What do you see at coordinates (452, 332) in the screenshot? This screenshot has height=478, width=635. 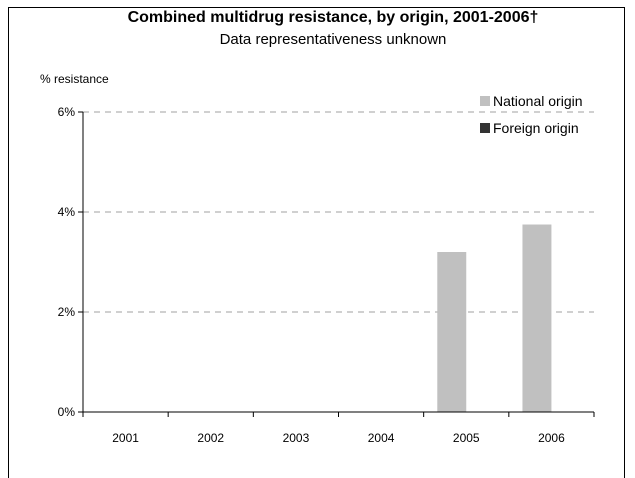 I see `bar-national-origin-2005` at bounding box center [452, 332].